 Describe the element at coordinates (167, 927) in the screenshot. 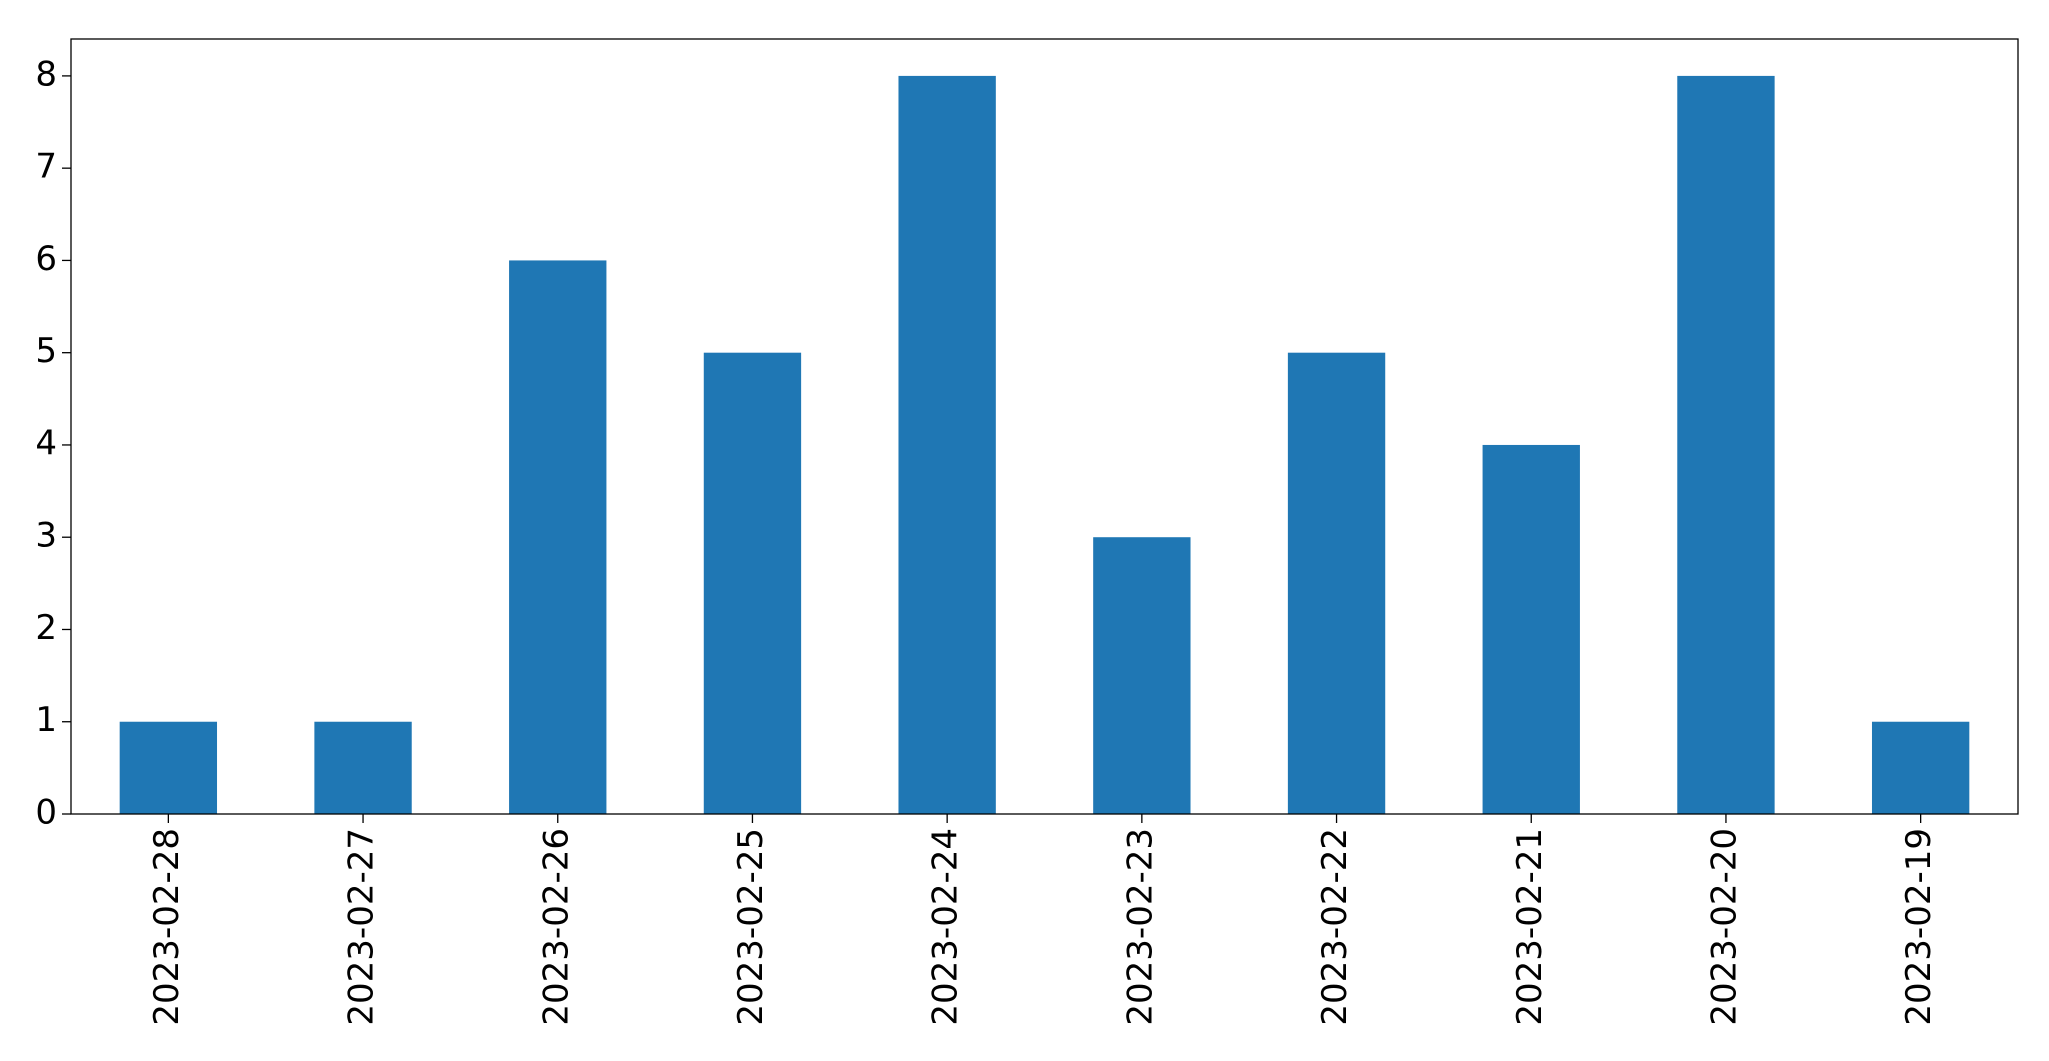

I see `x-tick-label: 2023-02-28` at that location.